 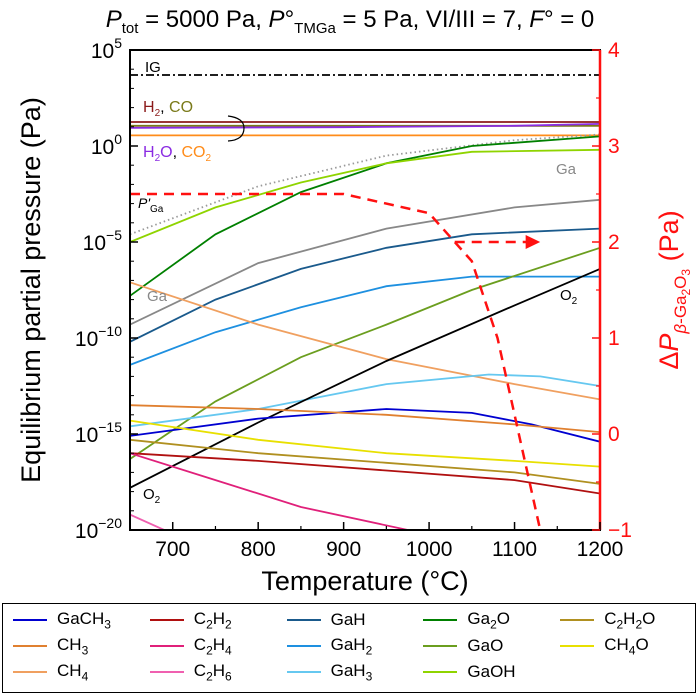 I want to click on y2-tick-label: 3, so click(x=614, y=146).